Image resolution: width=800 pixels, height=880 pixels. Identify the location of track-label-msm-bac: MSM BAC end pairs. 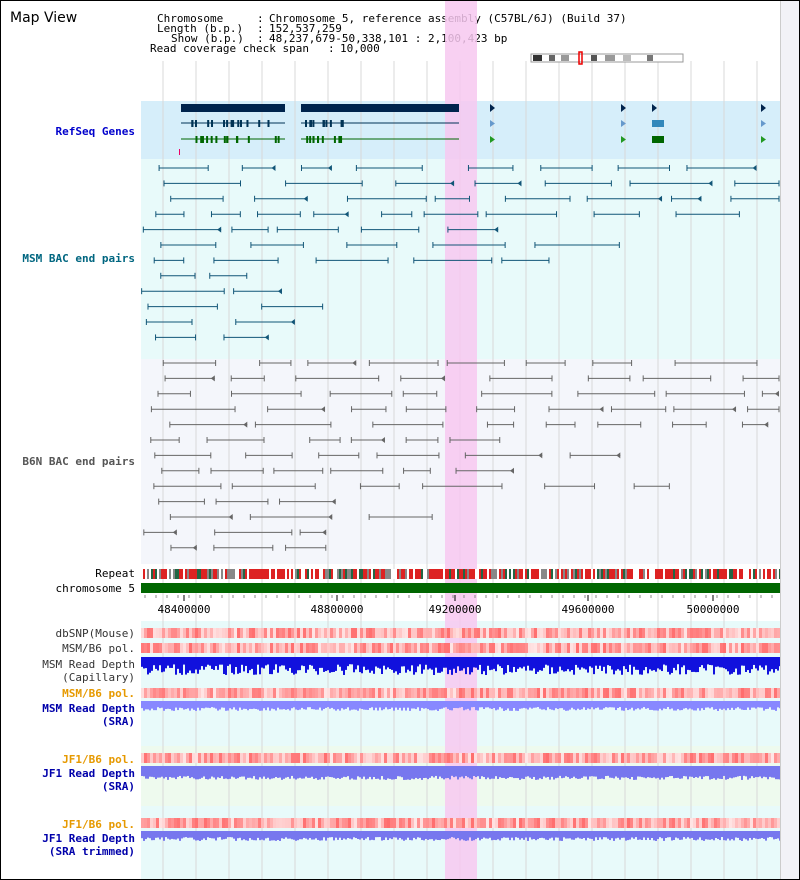
(78, 258).